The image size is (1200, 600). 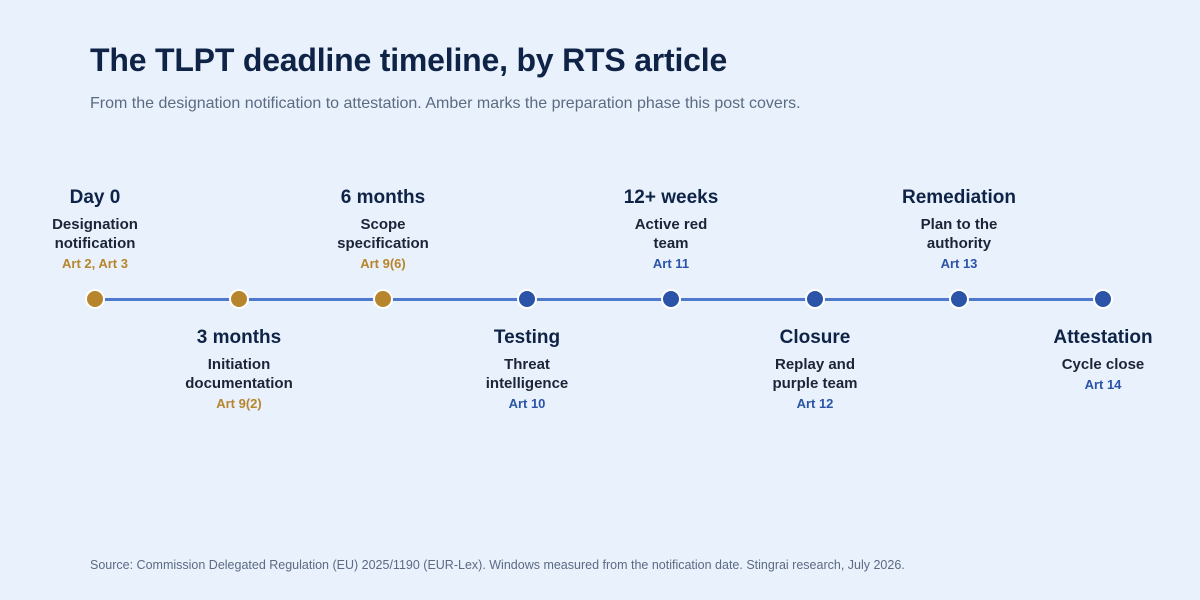 I want to click on timeline-node-attestation, so click(x=1103, y=299).